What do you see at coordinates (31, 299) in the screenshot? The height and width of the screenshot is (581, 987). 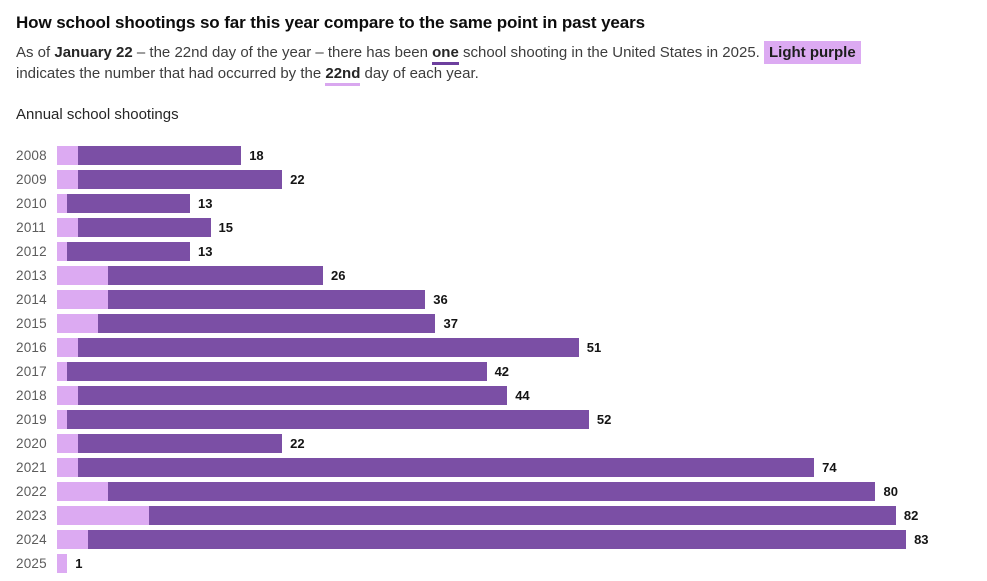 I see `year-label: 2014` at bounding box center [31, 299].